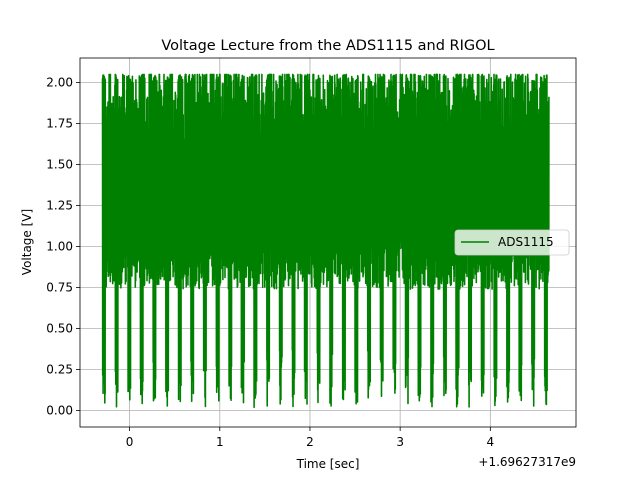  Describe the element at coordinates (27, 242) in the screenshot. I see `y-axis-label: Voltage [V]` at that location.